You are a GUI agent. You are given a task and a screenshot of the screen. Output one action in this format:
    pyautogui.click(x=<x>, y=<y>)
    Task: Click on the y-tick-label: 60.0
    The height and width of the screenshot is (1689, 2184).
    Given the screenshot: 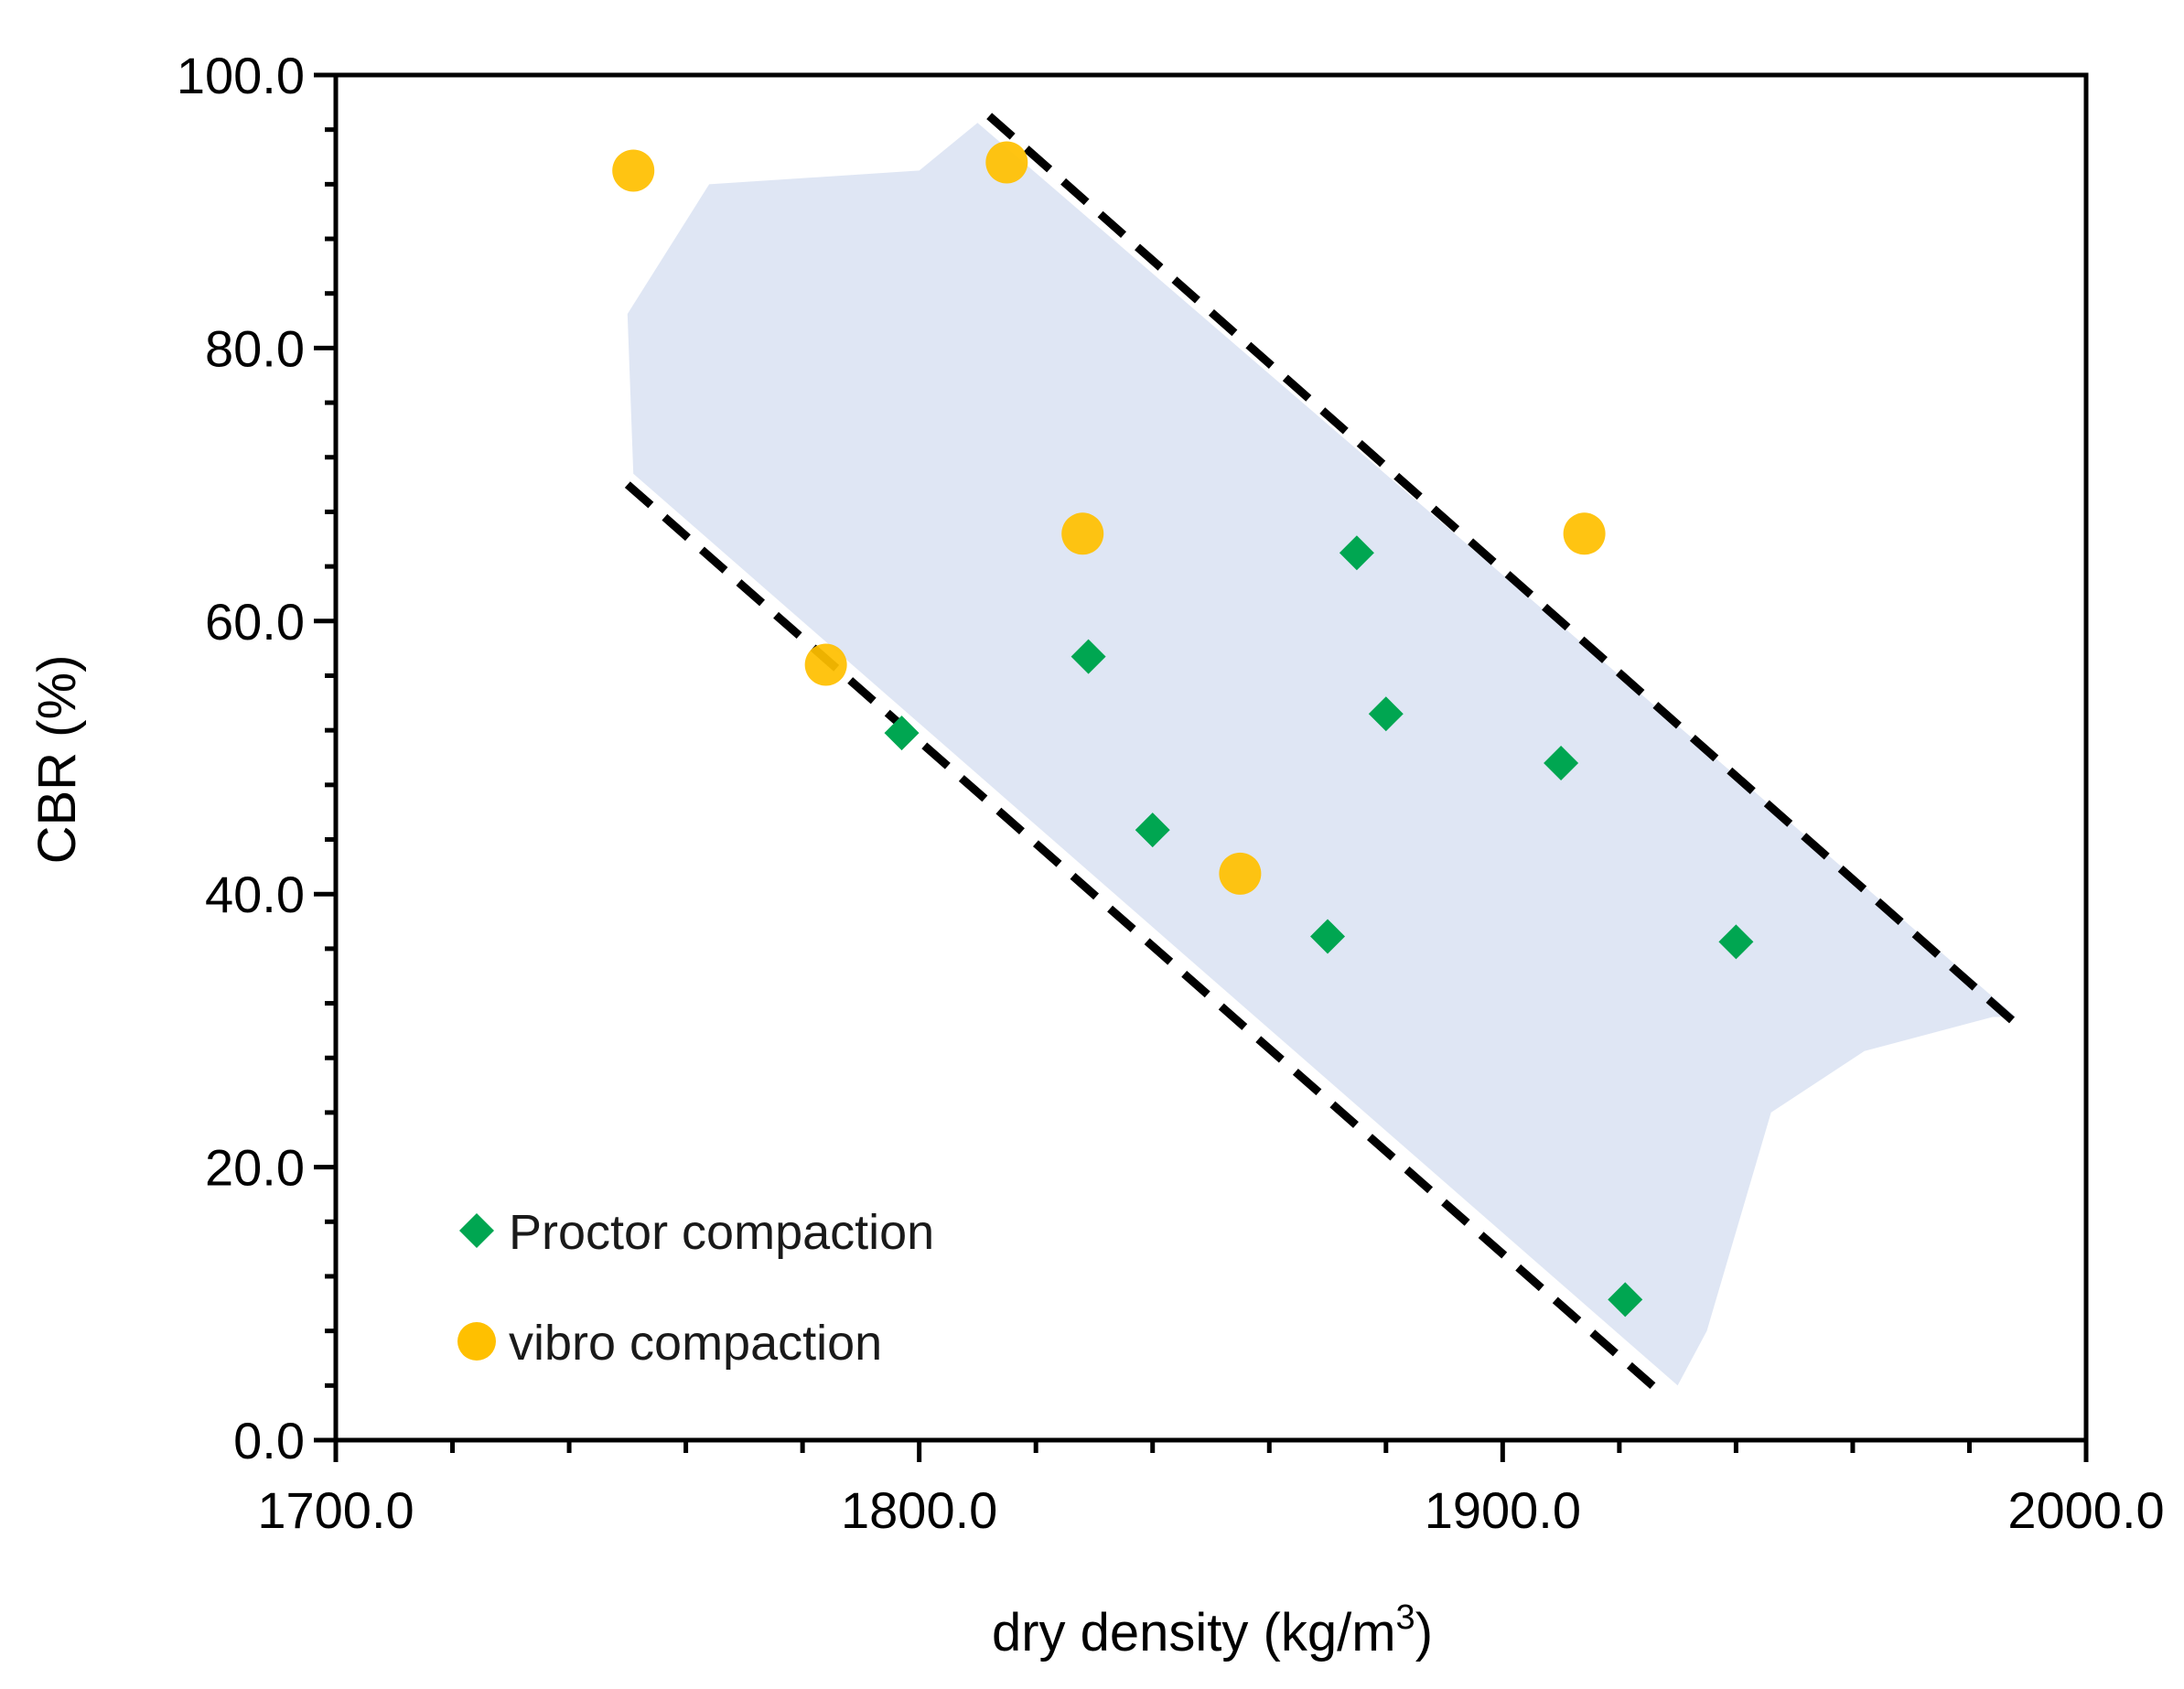 What is the action you would take?
    pyautogui.click(x=255, y=622)
    